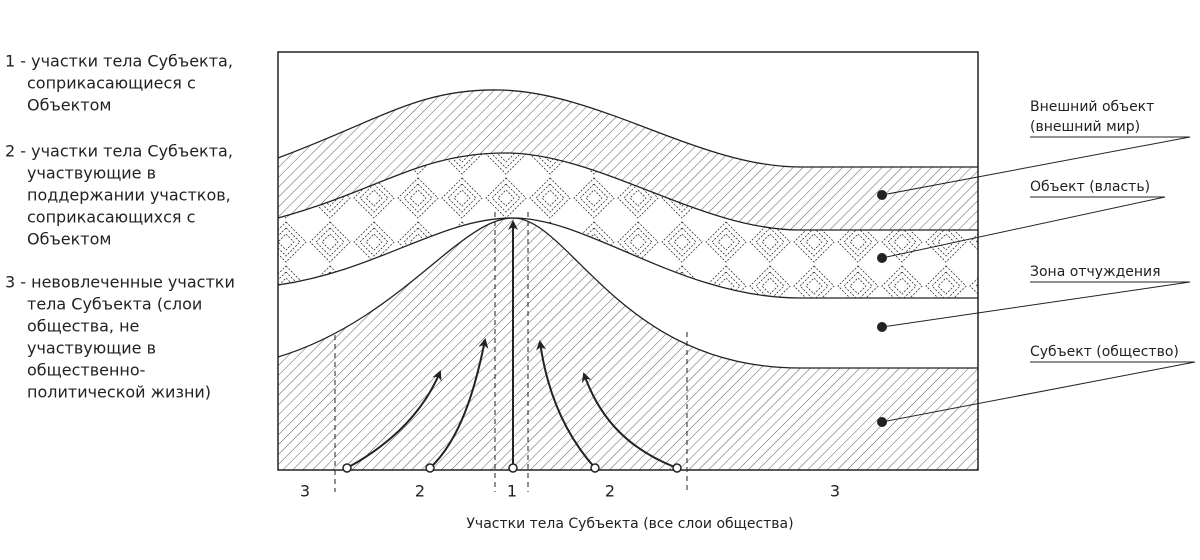  I want to click on legend-line: 2 - участки тела Субъекта,, so click(119, 151).